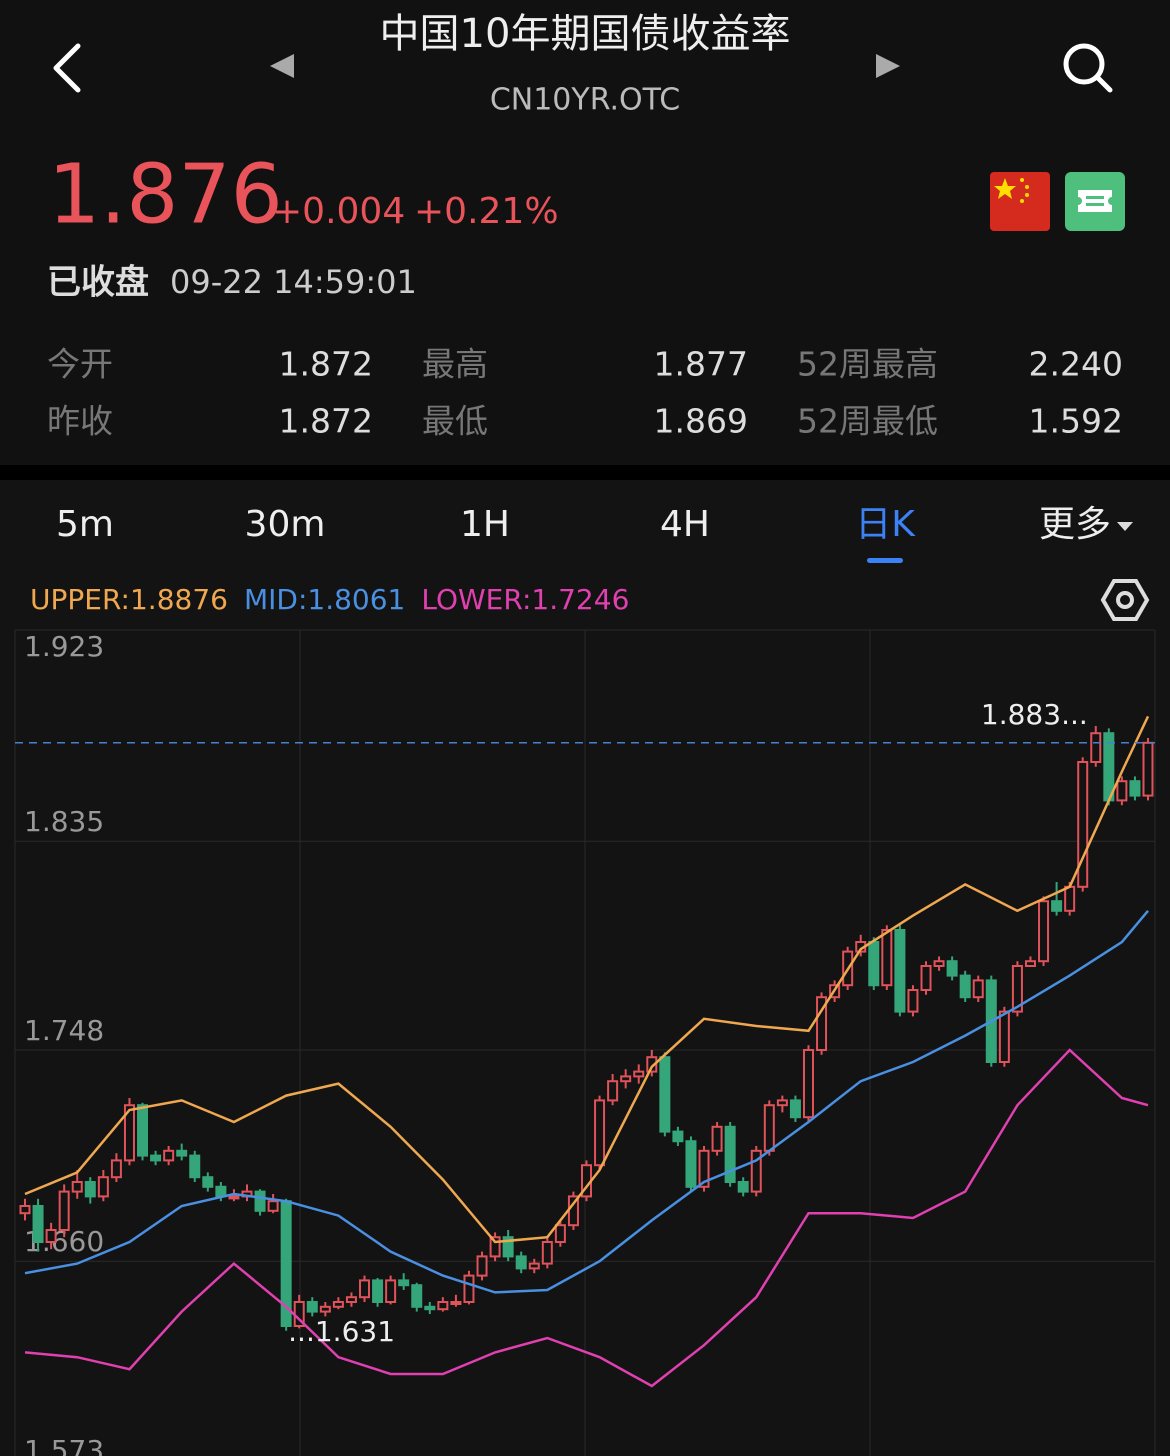  I want to click on title: 中国10年期国债收益率, so click(585, 34).